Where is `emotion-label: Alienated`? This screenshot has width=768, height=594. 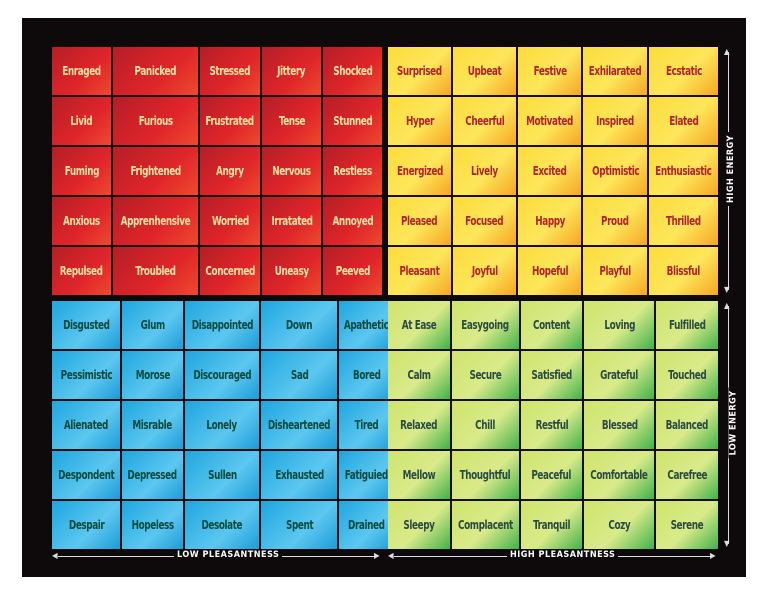
emotion-label: Alienated is located at coordinates (86, 425).